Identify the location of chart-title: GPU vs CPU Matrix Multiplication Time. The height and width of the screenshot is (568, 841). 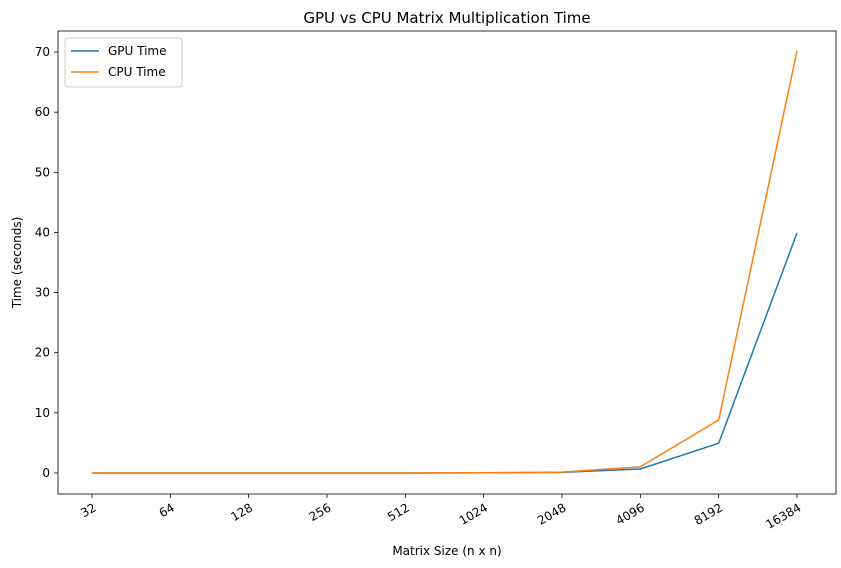
(446, 18).